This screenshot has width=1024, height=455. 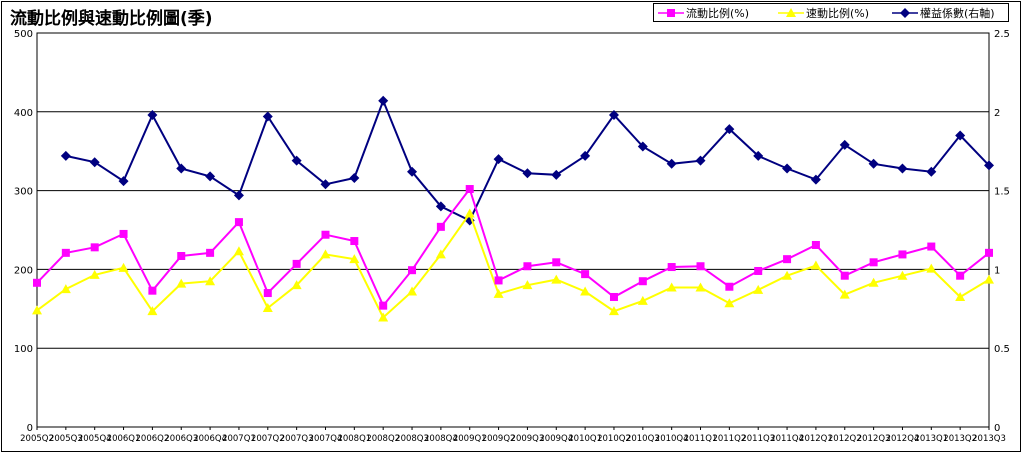 What do you see at coordinates (997, 113) in the screenshot?
I see `y-right-tick-label: 2` at bounding box center [997, 113].